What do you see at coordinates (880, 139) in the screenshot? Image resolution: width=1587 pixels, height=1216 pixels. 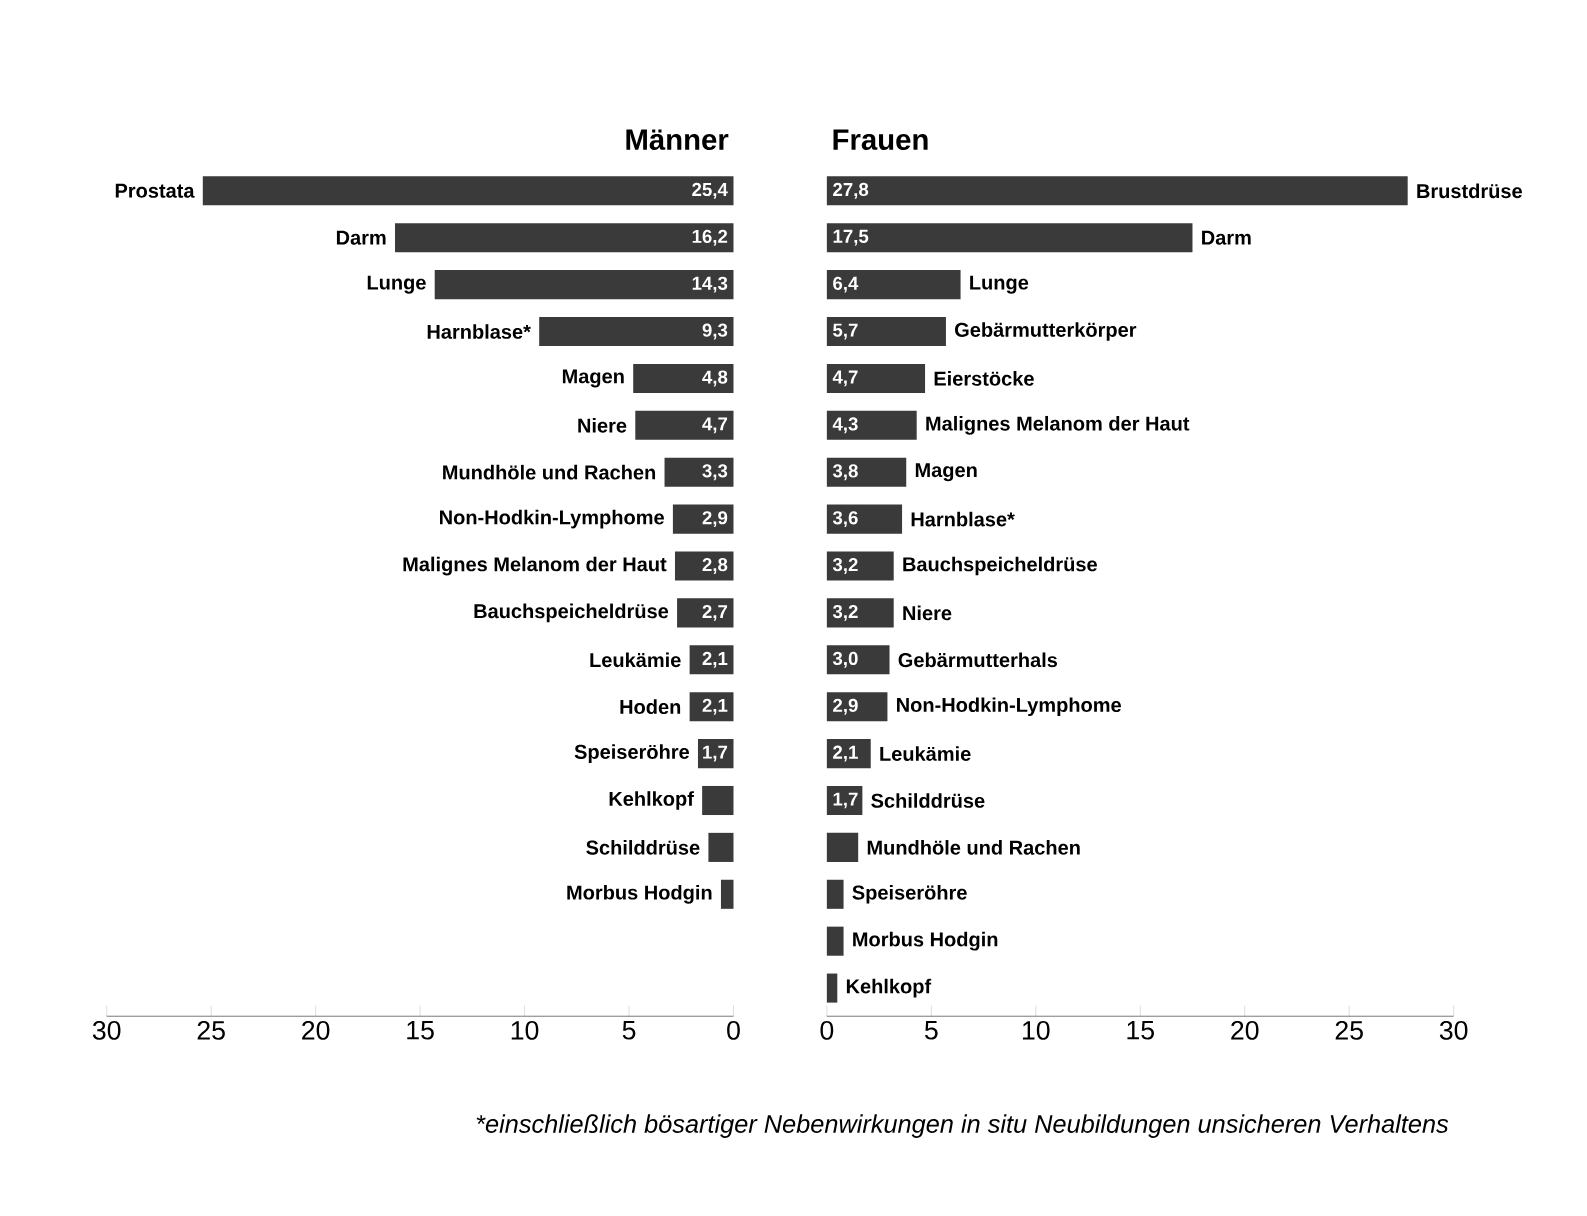 I see `chart-title: Frauen` at bounding box center [880, 139].